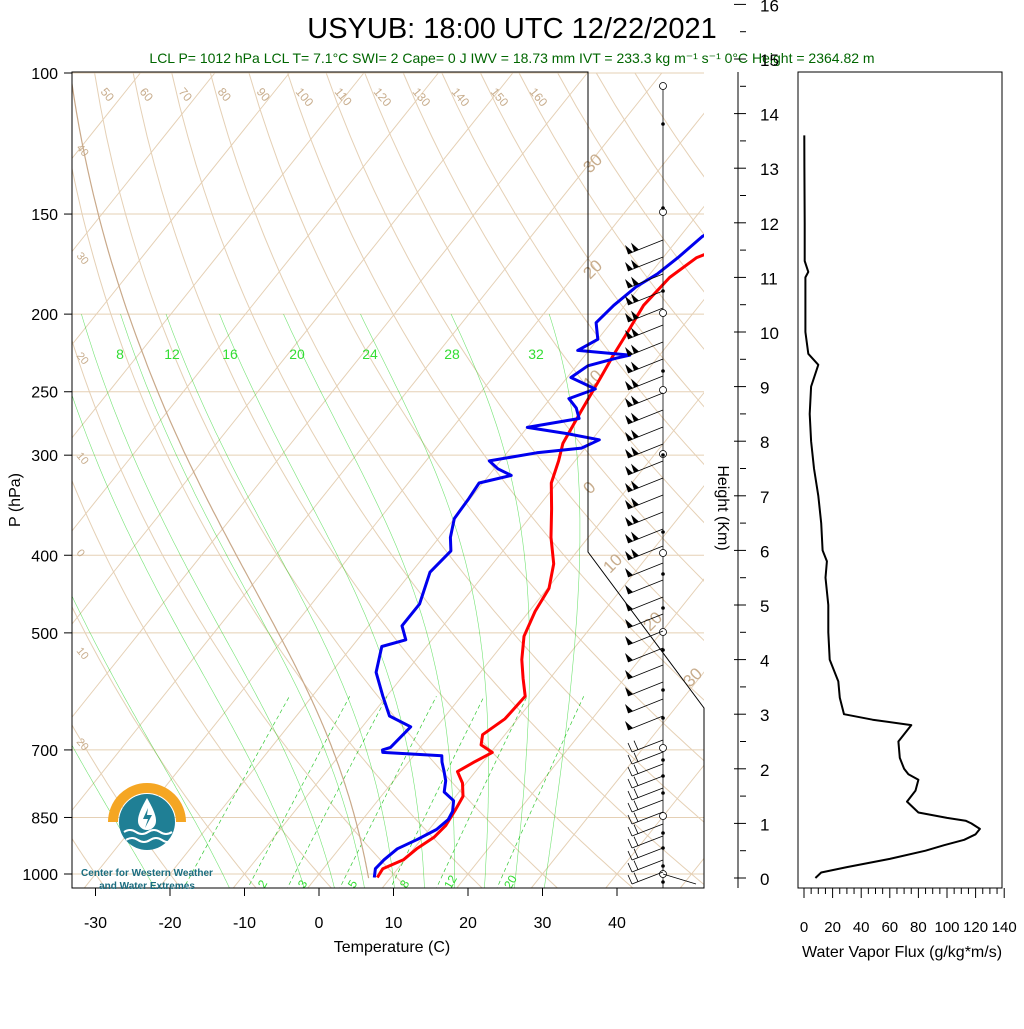  I want to click on logo-text-line1: Center for Western Weather, so click(147, 873).